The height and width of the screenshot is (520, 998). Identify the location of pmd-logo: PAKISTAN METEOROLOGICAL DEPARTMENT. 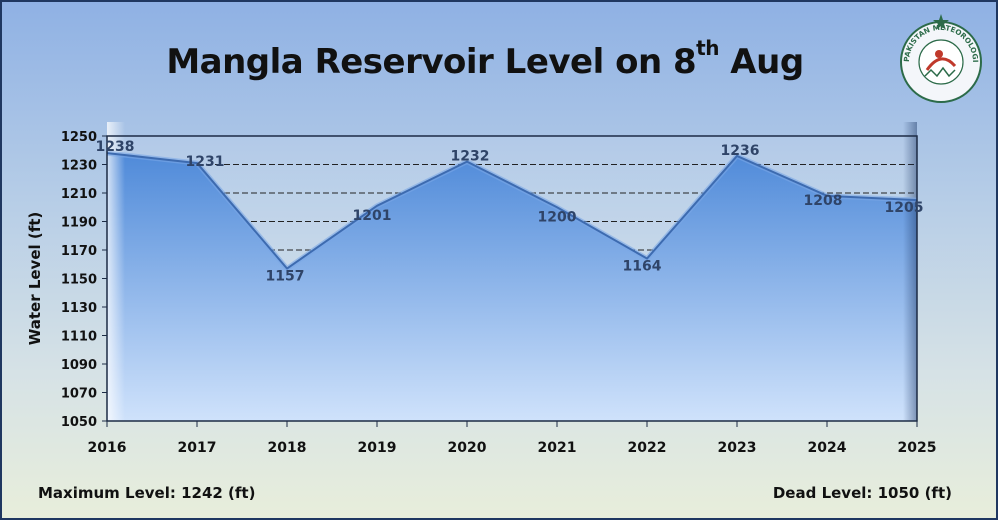
(939, 56).